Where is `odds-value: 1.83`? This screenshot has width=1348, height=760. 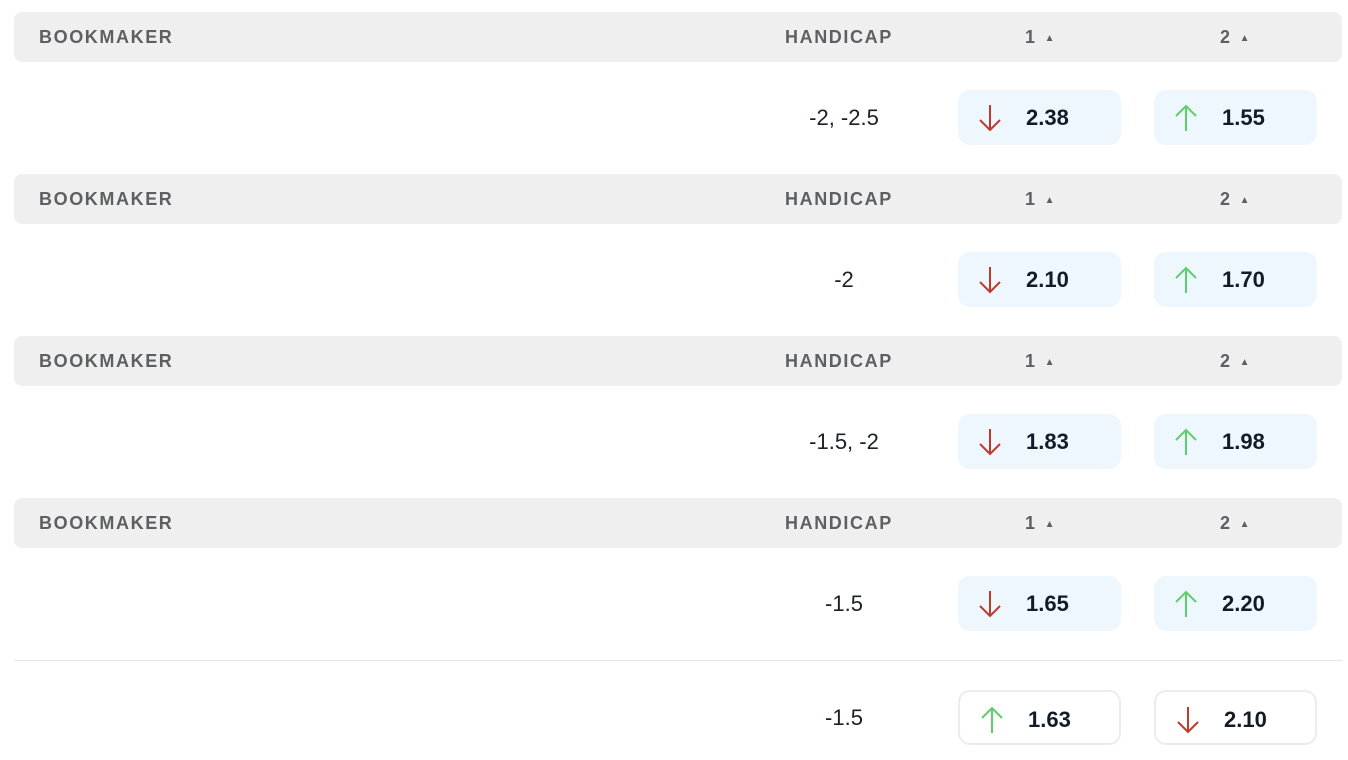 odds-value: 1.83 is located at coordinates (1047, 441).